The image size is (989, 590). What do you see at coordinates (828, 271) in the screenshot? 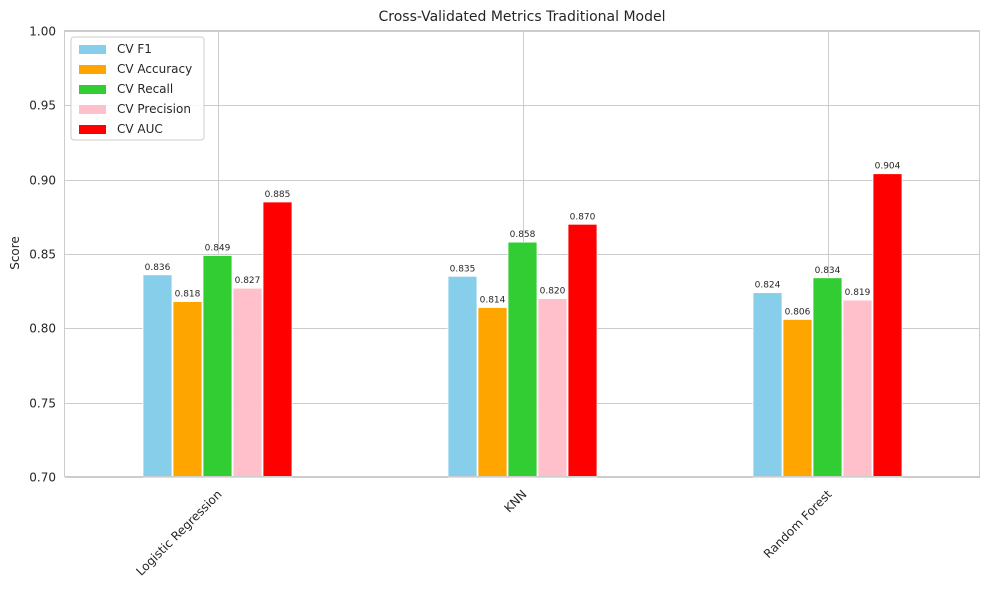
I see `data-label: 0.834` at bounding box center [828, 271].